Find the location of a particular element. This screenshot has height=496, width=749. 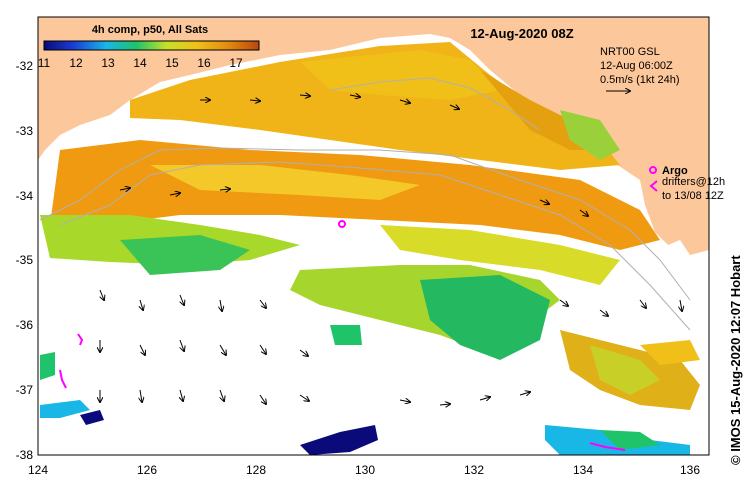

colorbar-tick-label: 13 is located at coordinates (108, 63).